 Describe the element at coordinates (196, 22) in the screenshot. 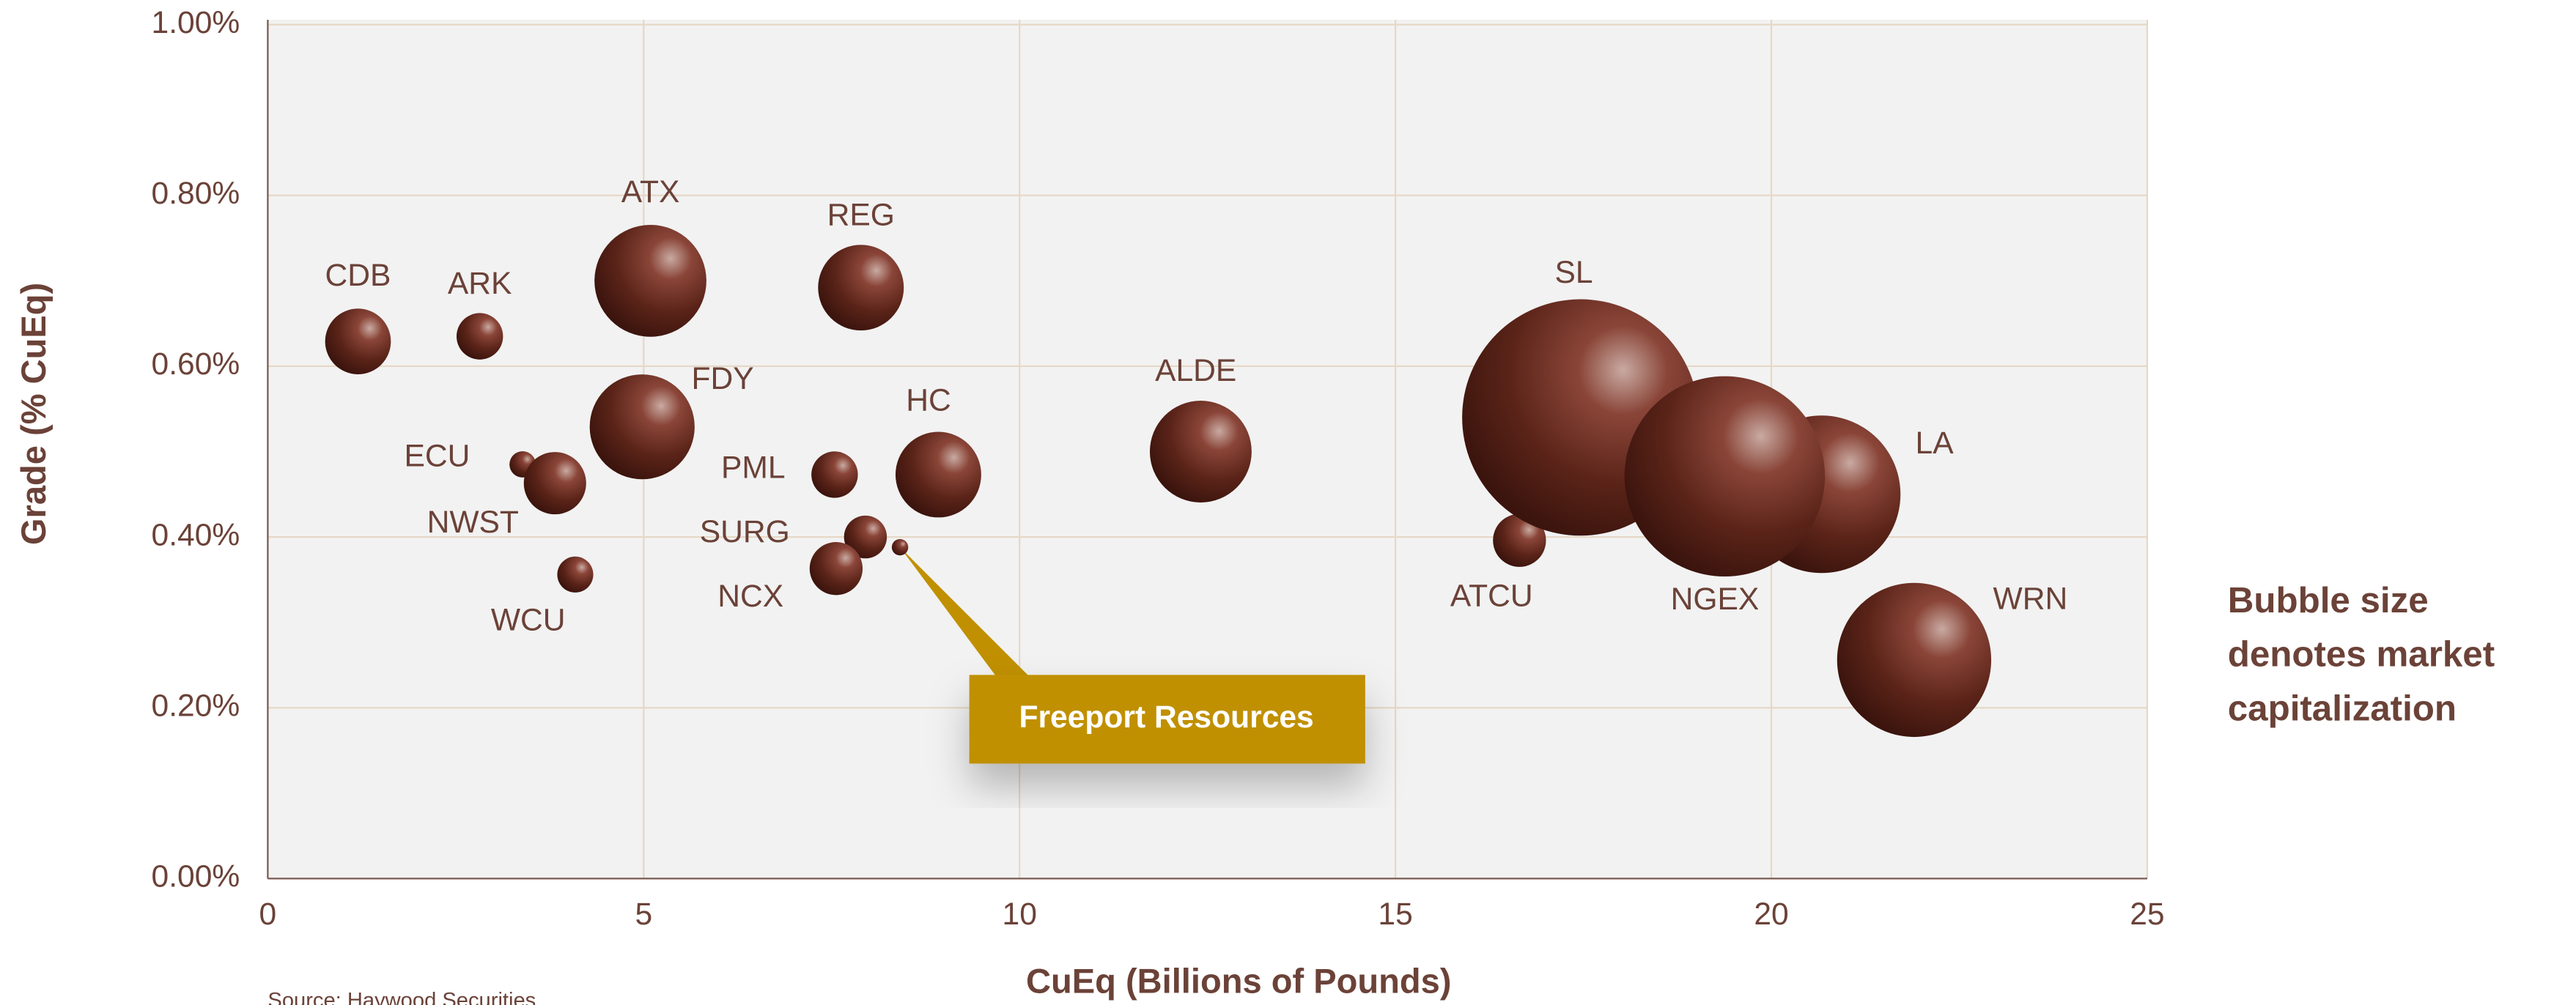

I see `y-tick-label: 1.00%` at that location.